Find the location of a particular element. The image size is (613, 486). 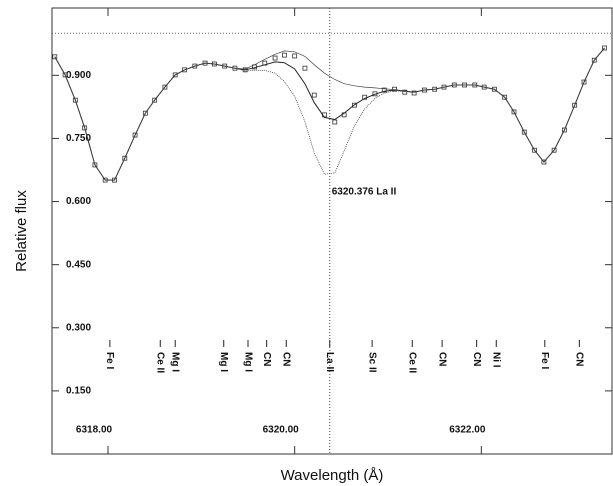

y-tick-label: 0.150 is located at coordinates (78, 391).